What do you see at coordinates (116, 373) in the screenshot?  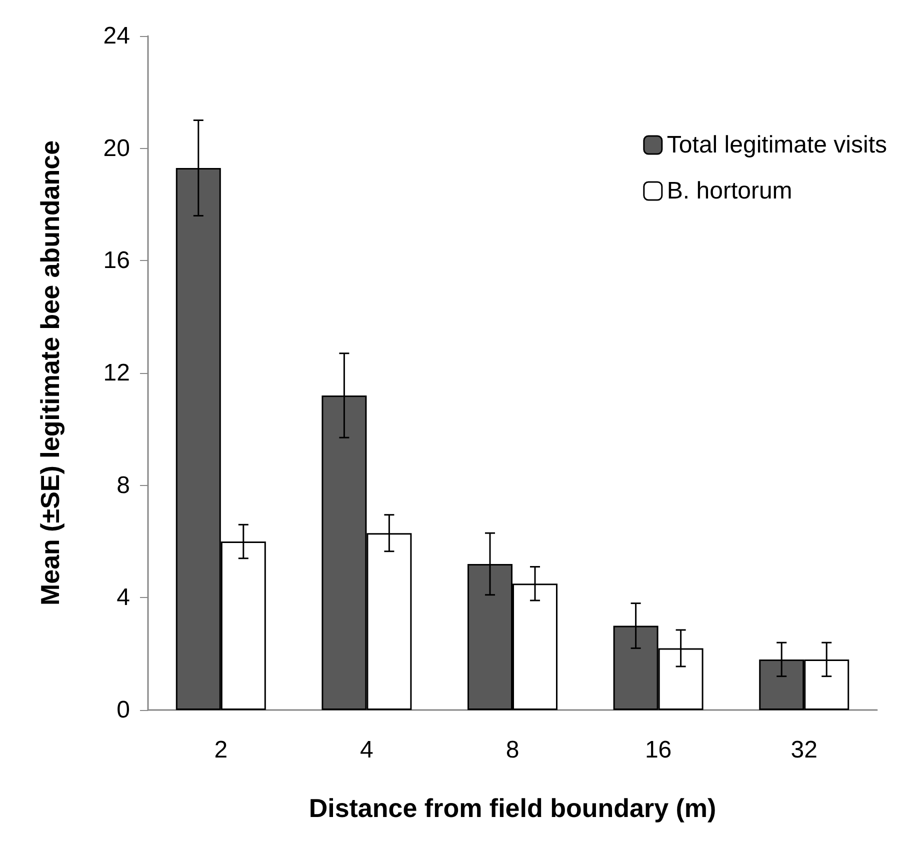 I see `y-tick-label: 12` at bounding box center [116, 373].